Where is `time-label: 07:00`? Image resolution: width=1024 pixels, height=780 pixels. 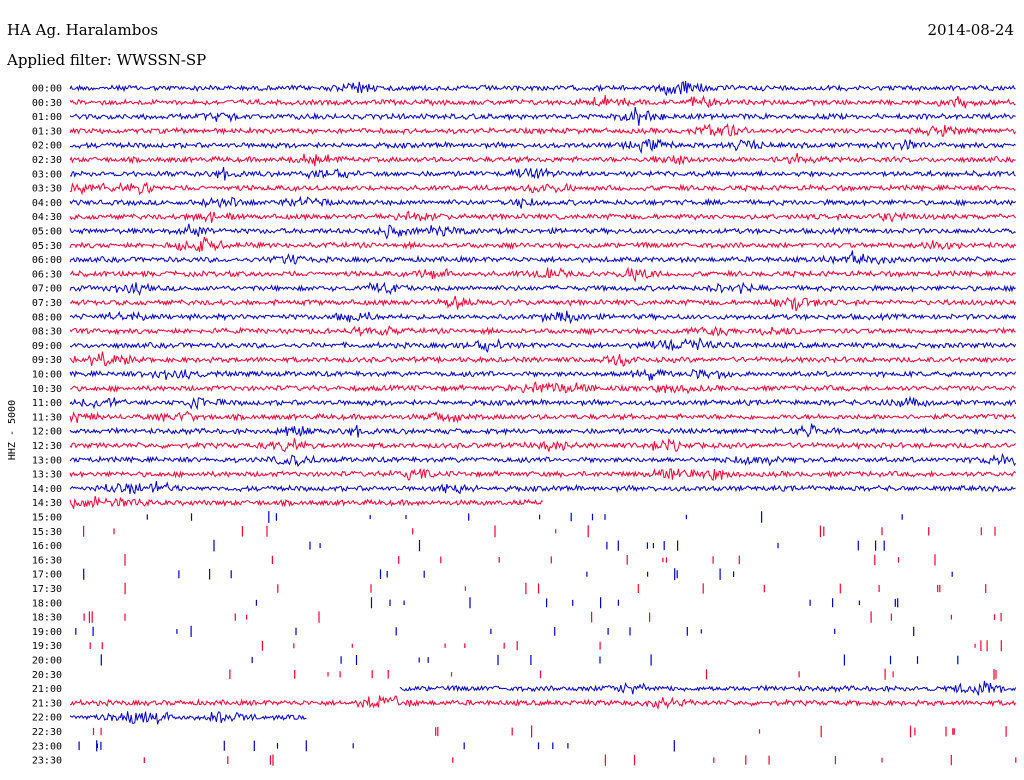
time-label: 07:00 is located at coordinates (47, 289).